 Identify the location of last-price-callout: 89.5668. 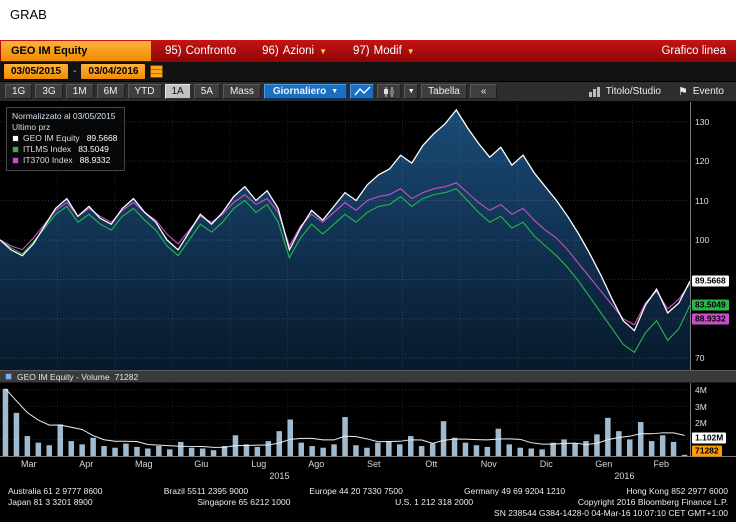
(710, 281).